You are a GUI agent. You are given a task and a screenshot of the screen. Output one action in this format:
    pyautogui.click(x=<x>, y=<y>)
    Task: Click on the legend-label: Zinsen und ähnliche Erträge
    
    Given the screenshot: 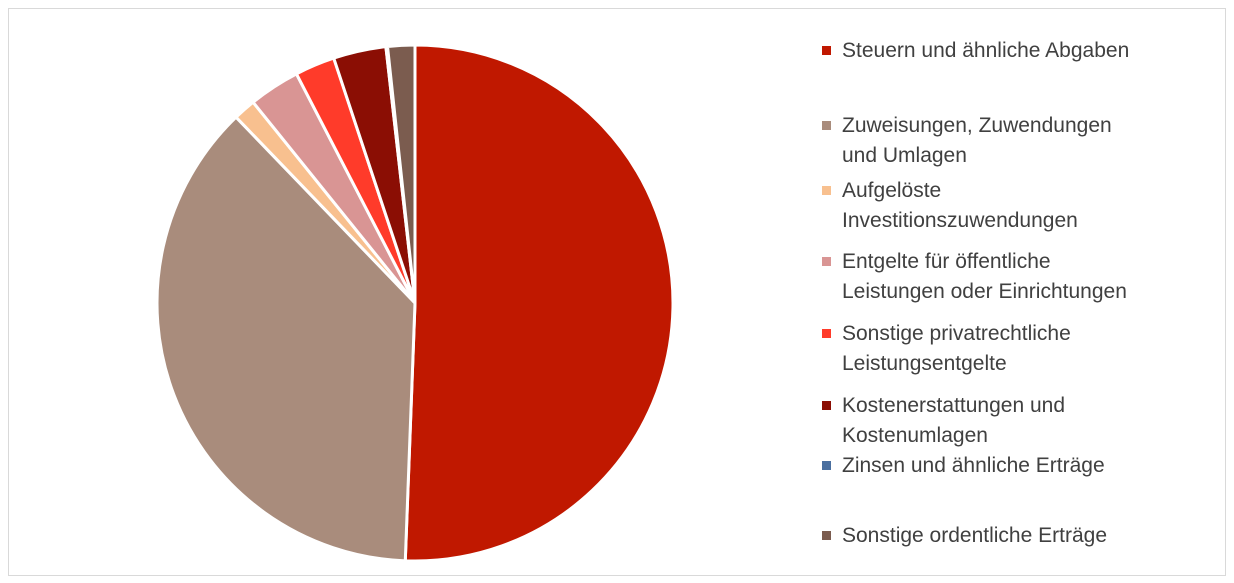 What is the action you would take?
    pyautogui.click(x=973, y=465)
    